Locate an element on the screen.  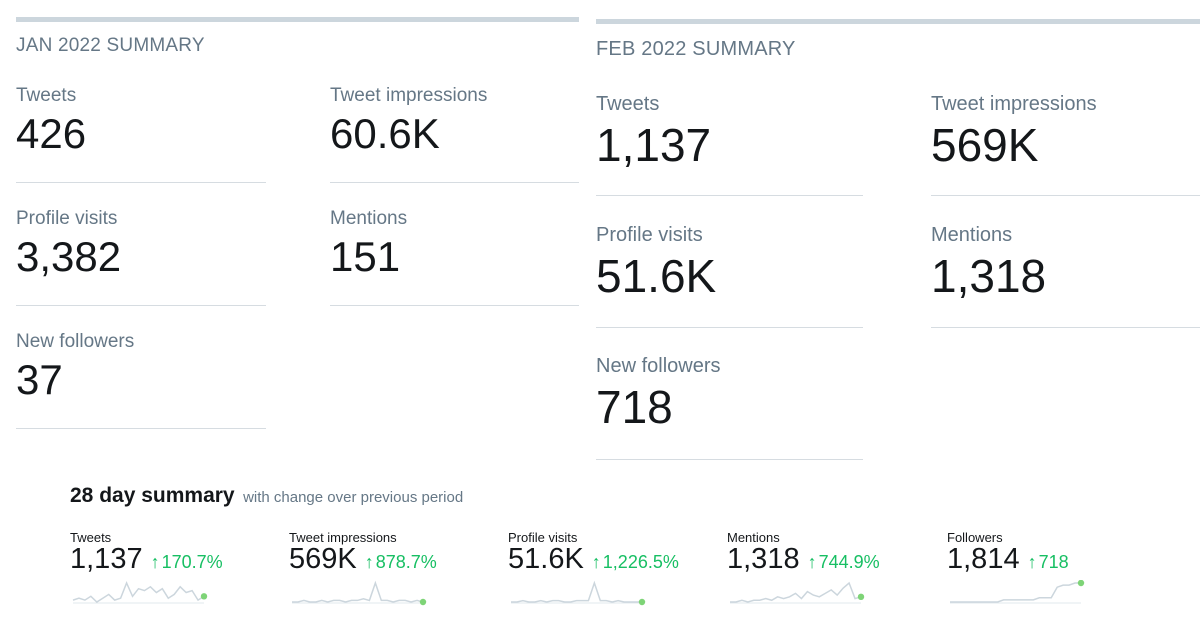
metric-label: Tweets is located at coordinates (91, 537).